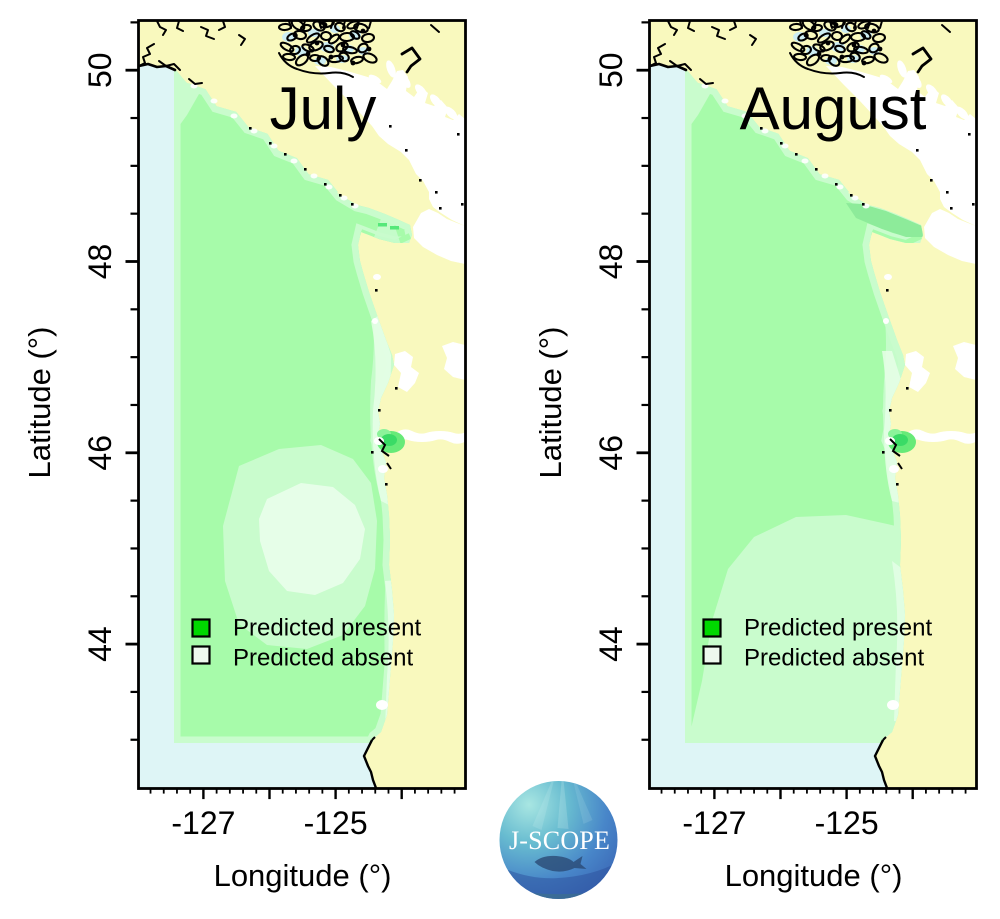  I want to click on svg-text: J-SCOPE, so click(559, 840).